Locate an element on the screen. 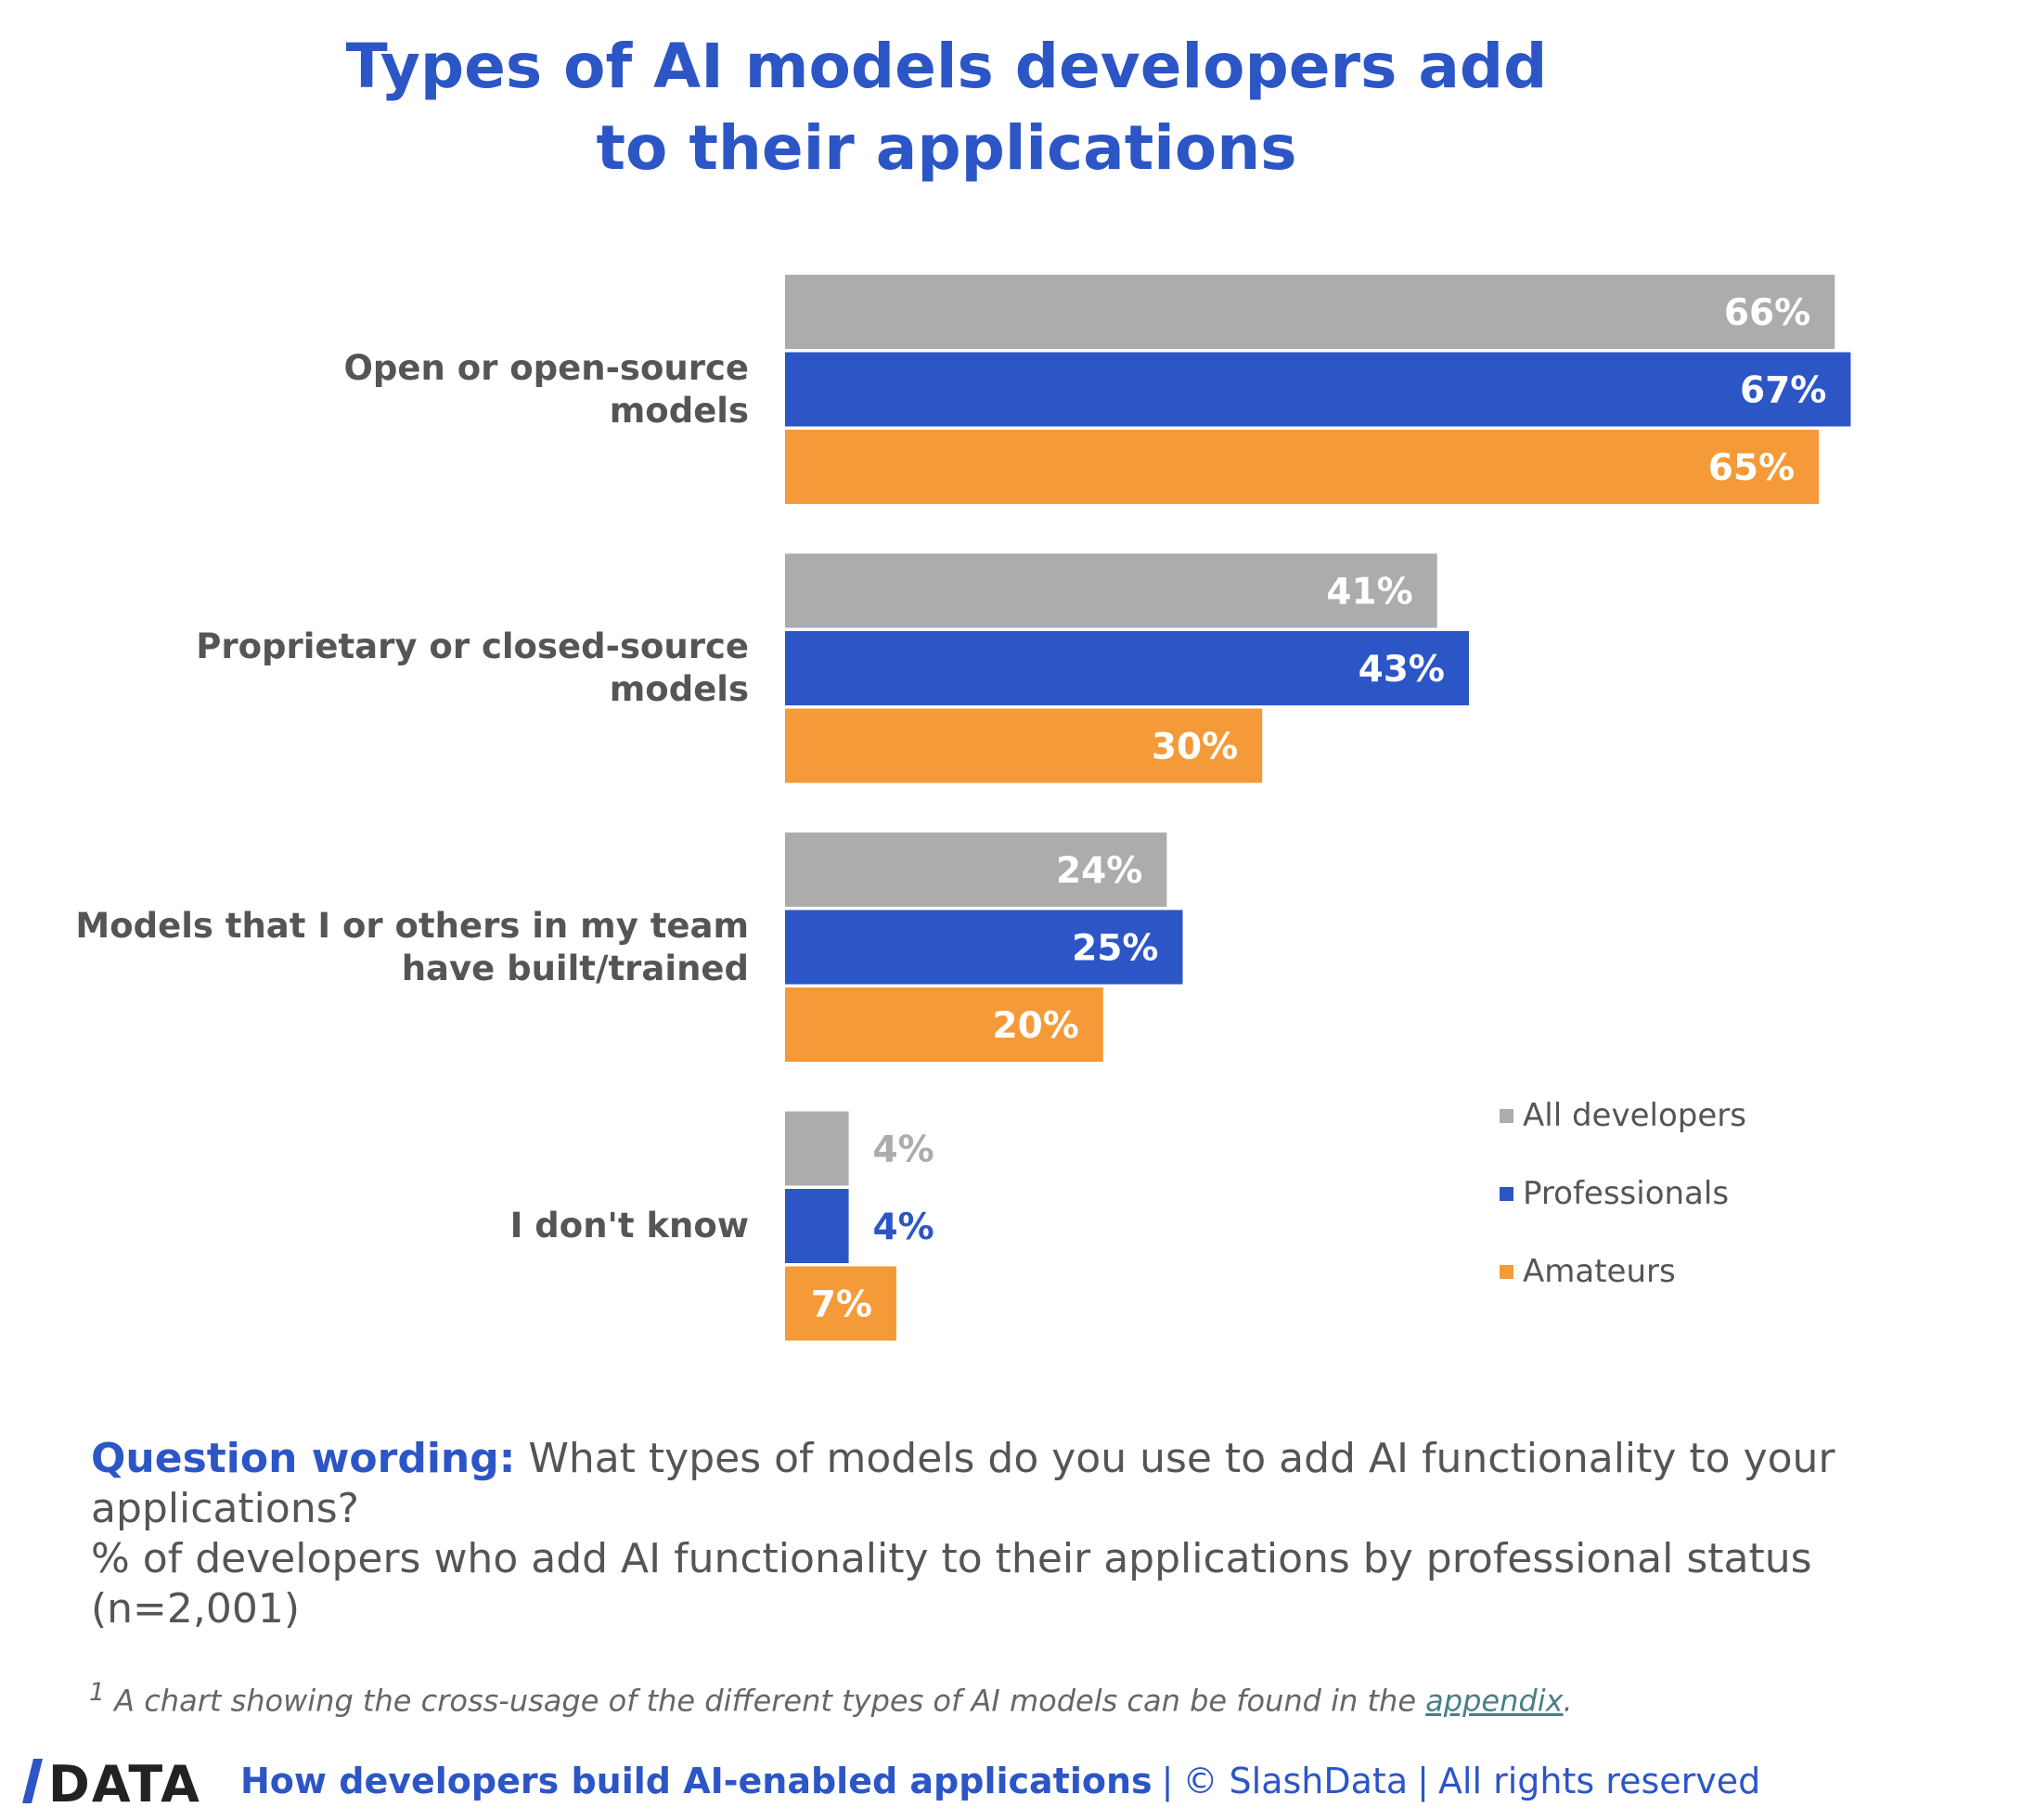 This screenshot has width=2022, height=1820. legend-item-professionals: Professionals is located at coordinates (1623, 1194).